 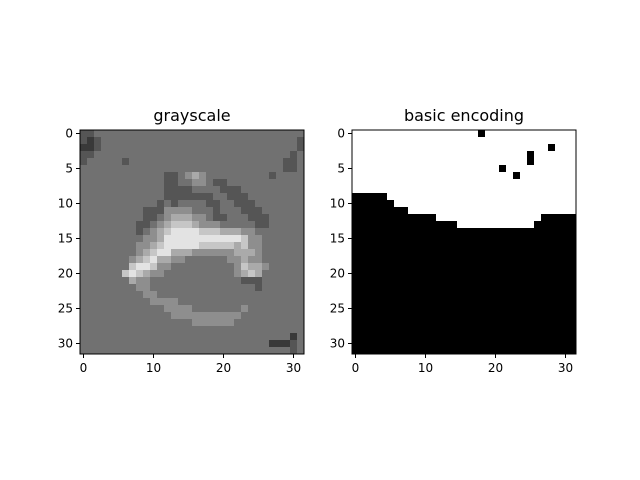 I want to click on grayscale-y-tick-label: 30, so click(x=65, y=344).